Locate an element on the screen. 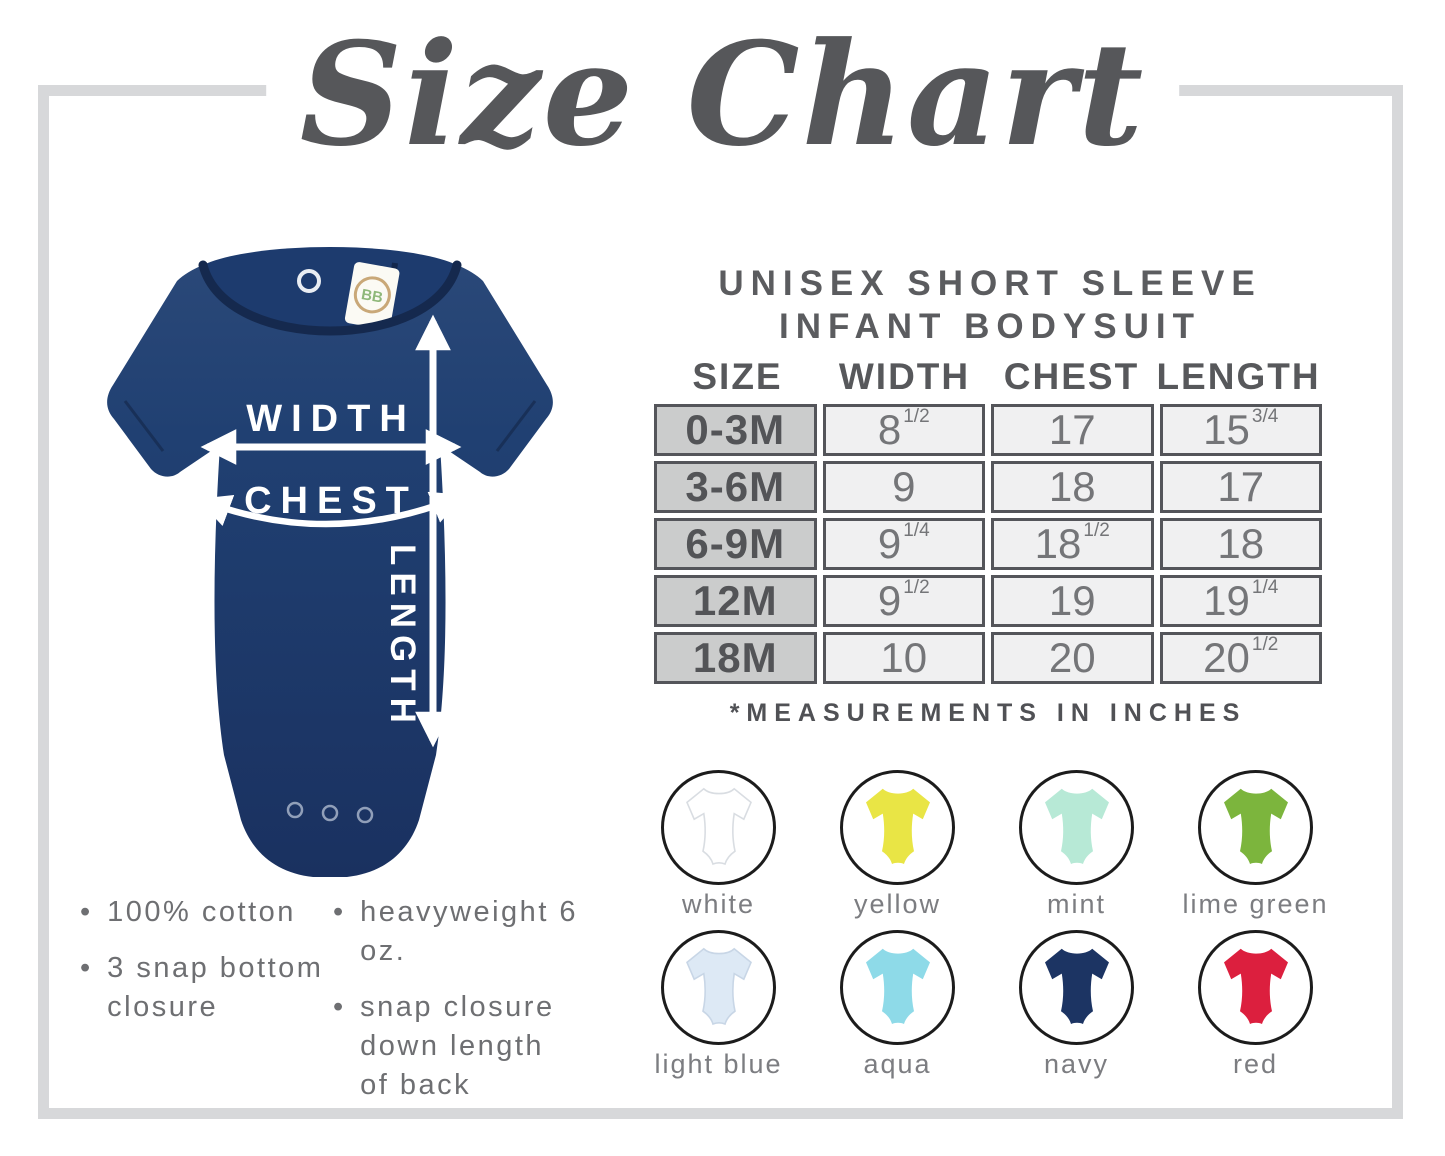 The height and width of the screenshot is (1156, 1445). swatch-label: mint is located at coordinates (1076, 904).